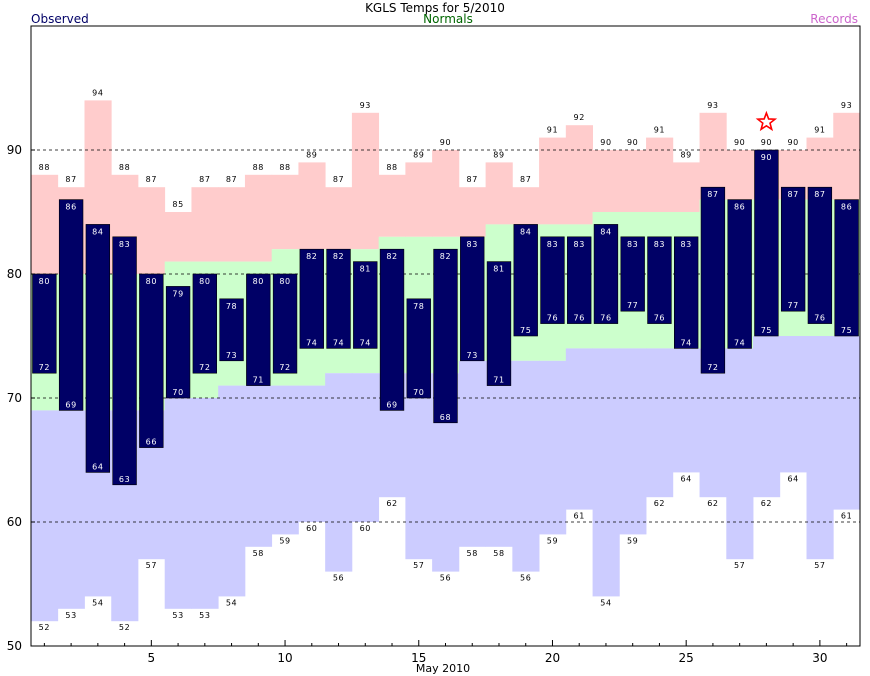 The height and width of the screenshot is (676, 870). Describe the element at coordinates (231, 602) in the screenshot. I see `record-low-label: 54` at that location.